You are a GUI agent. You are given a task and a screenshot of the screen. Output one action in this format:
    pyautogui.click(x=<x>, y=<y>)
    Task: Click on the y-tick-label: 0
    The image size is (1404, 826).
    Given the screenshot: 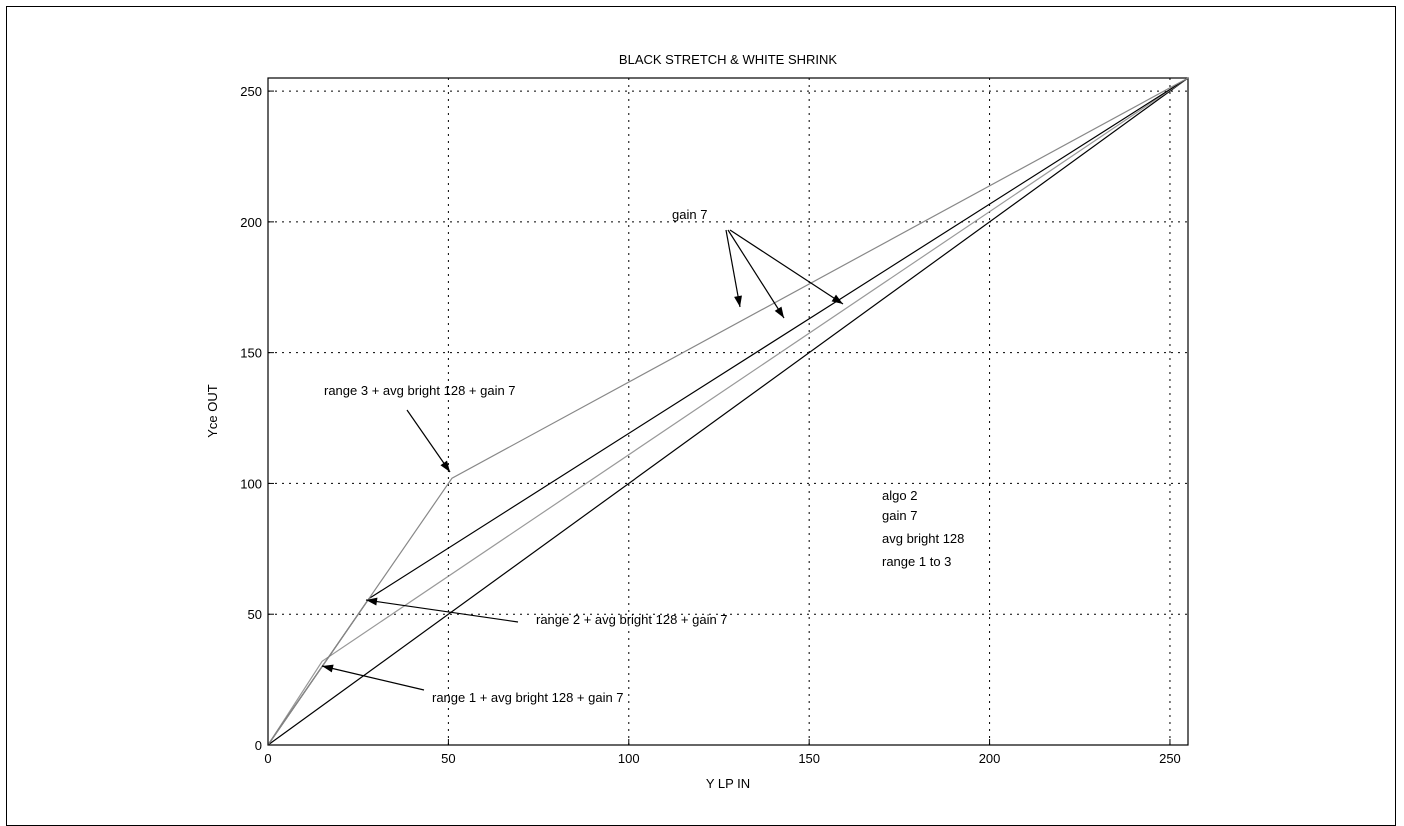 What is the action you would take?
    pyautogui.click(x=258, y=745)
    